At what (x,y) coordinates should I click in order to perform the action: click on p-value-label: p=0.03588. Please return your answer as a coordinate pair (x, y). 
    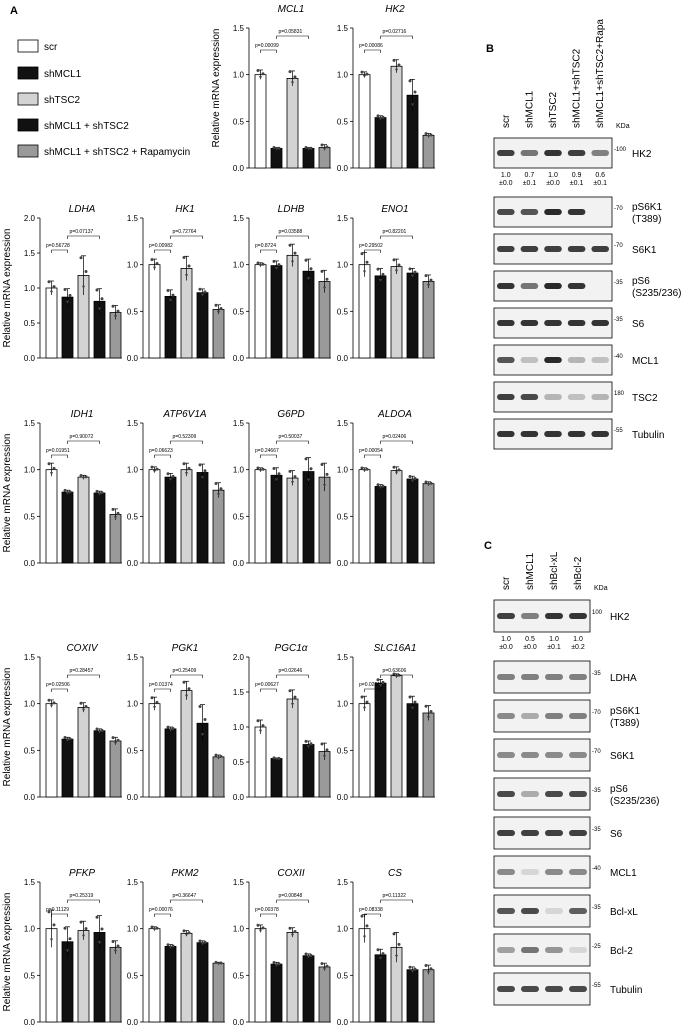
    Looking at the image, I should click on (291, 232).